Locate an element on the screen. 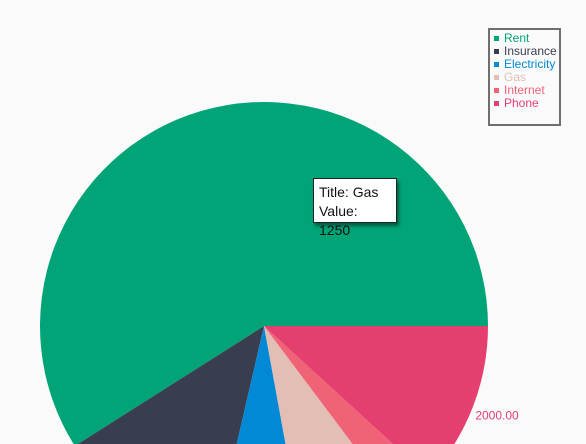  slice-value-label-phone: 2000.00 is located at coordinates (497, 416).